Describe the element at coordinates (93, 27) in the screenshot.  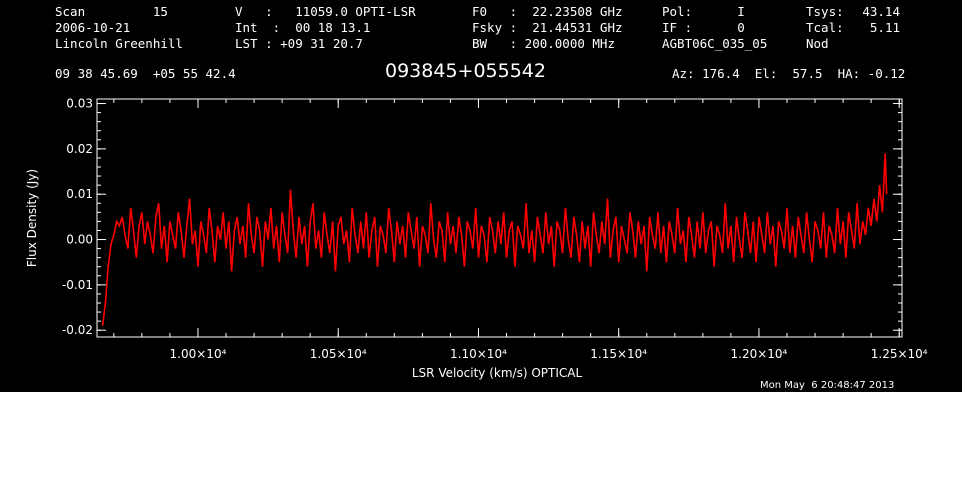
I see `header-date: 2006-10-21` at that location.